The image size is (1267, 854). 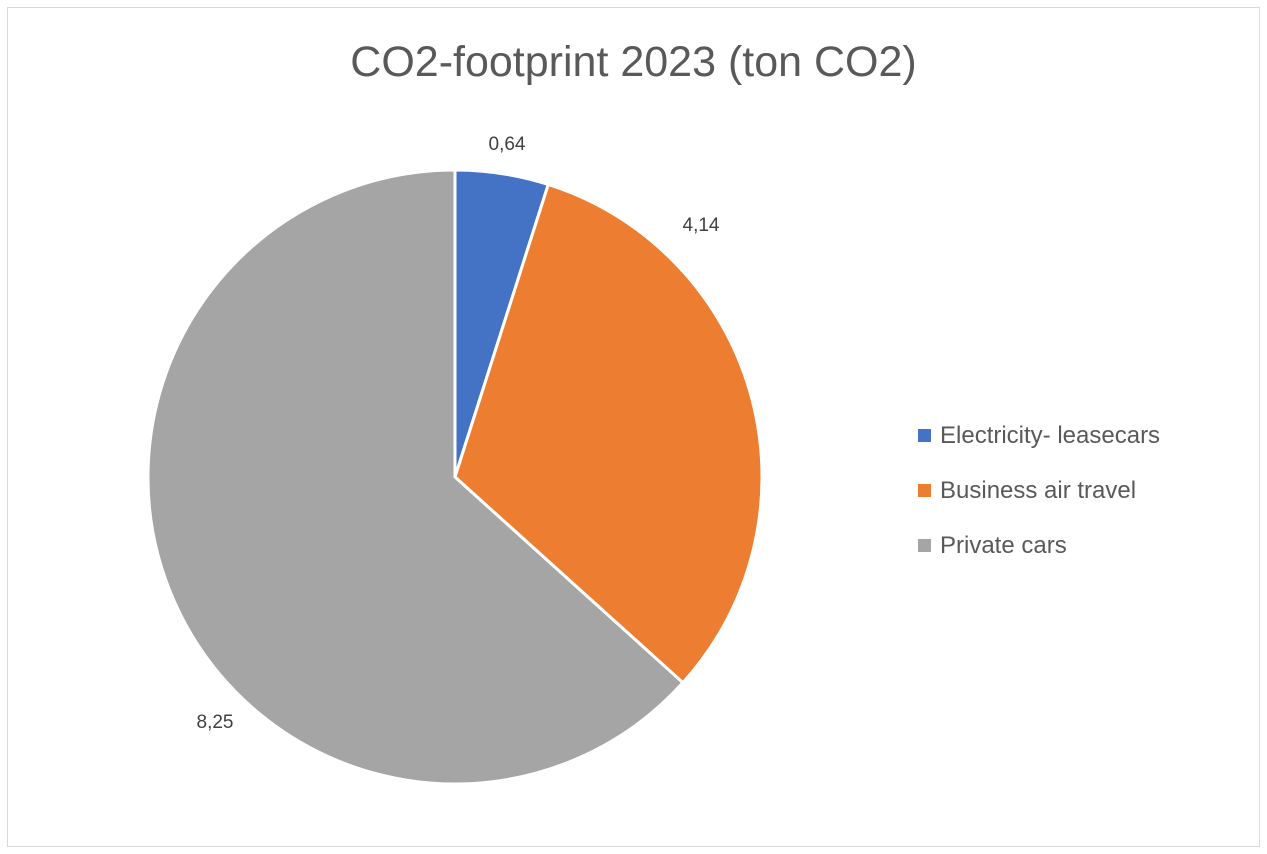 What do you see at coordinates (633, 62) in the screenshot?
I see `chart-title: CO2-footprint 2023 (ton CO2)` at bounding box center [633, 62].